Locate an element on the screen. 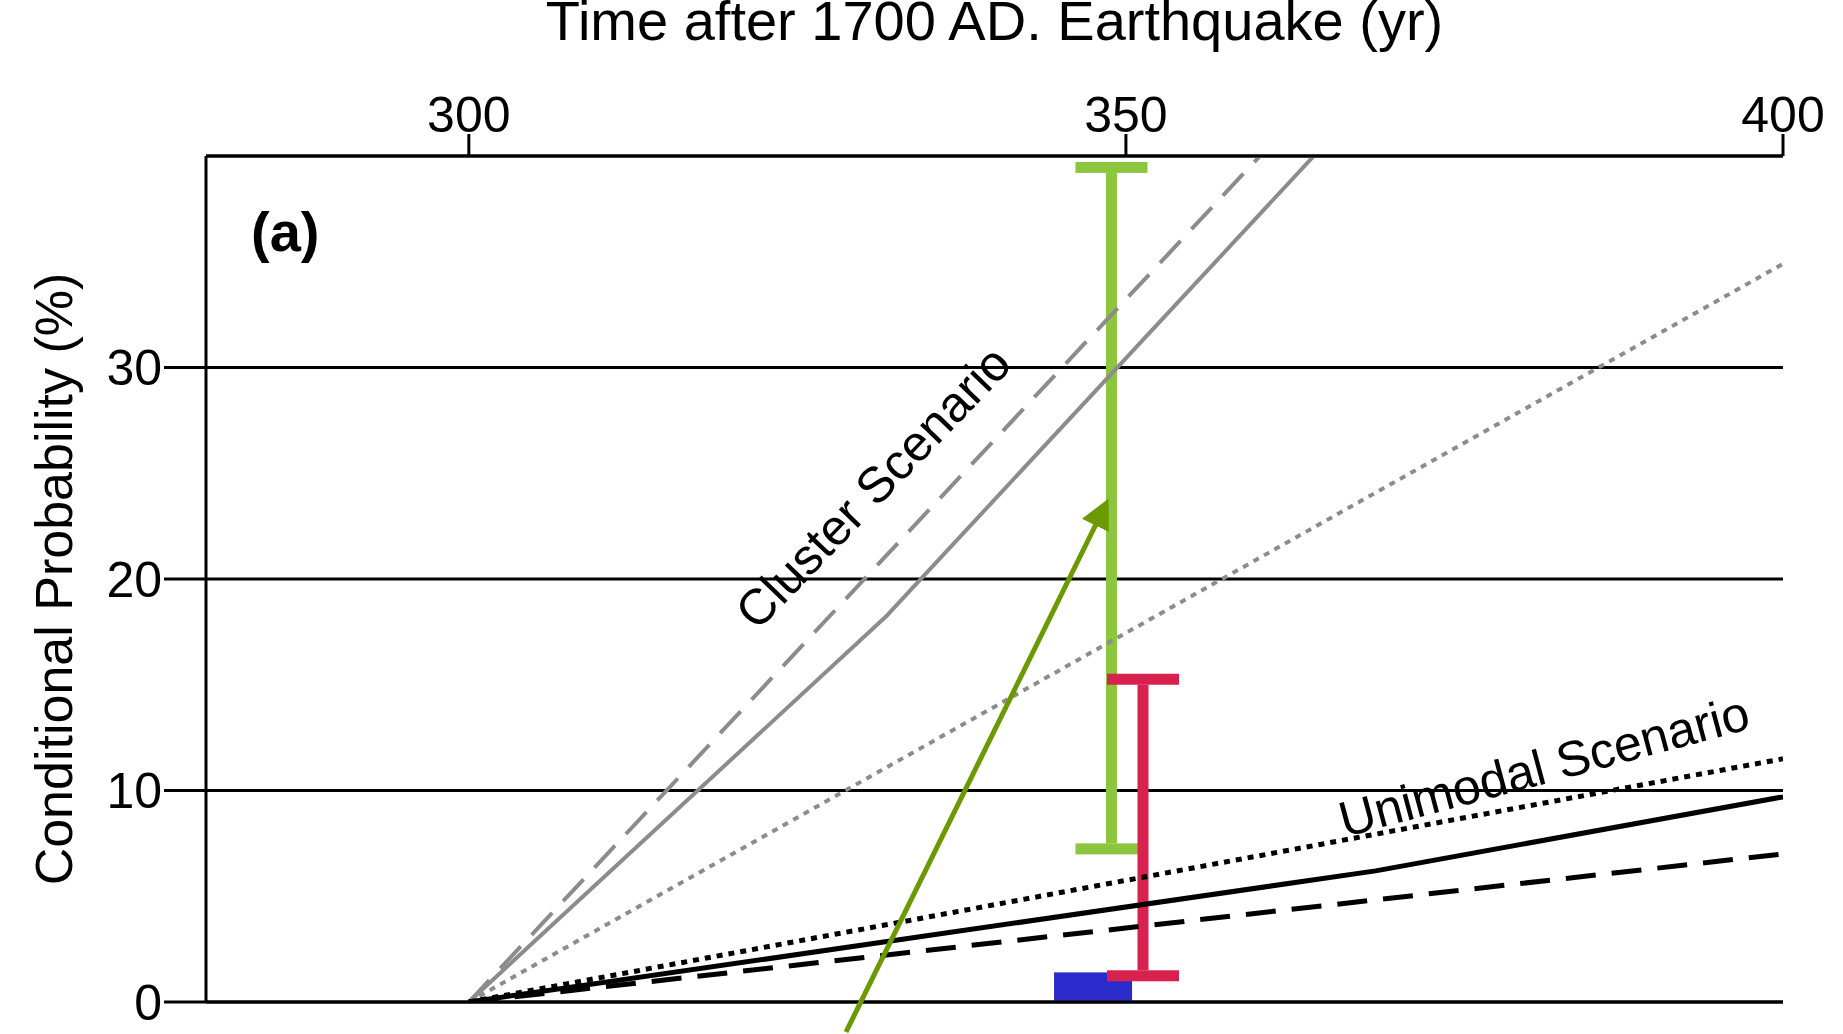 The image size is (1843, 1034). x-tick-label: 350 is located at coordinates (1126, 115).